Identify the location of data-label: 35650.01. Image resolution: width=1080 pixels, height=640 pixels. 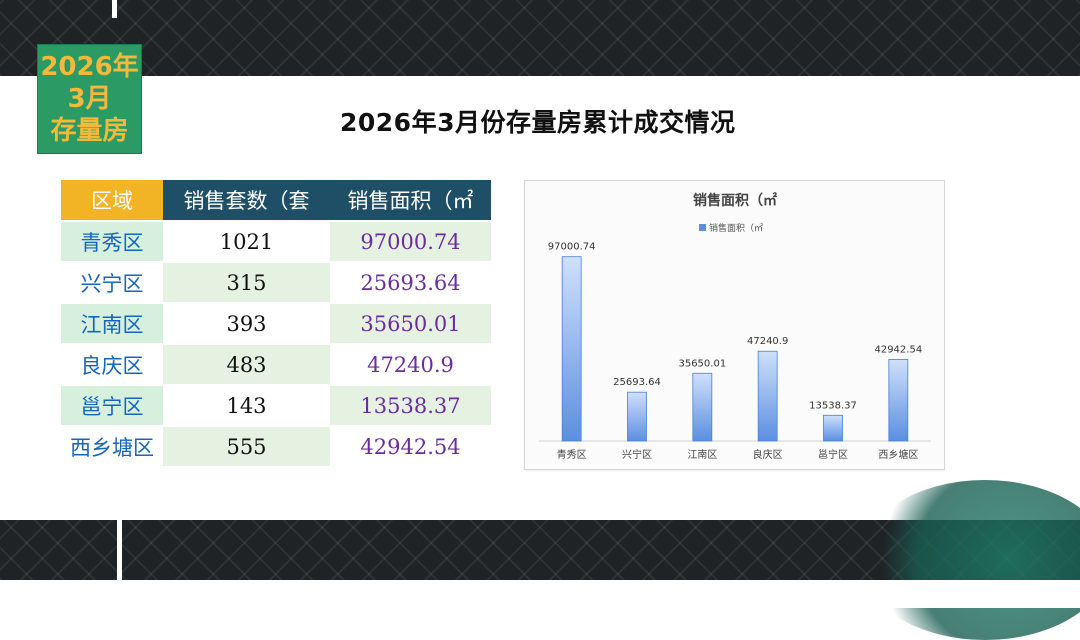
(702, 363).